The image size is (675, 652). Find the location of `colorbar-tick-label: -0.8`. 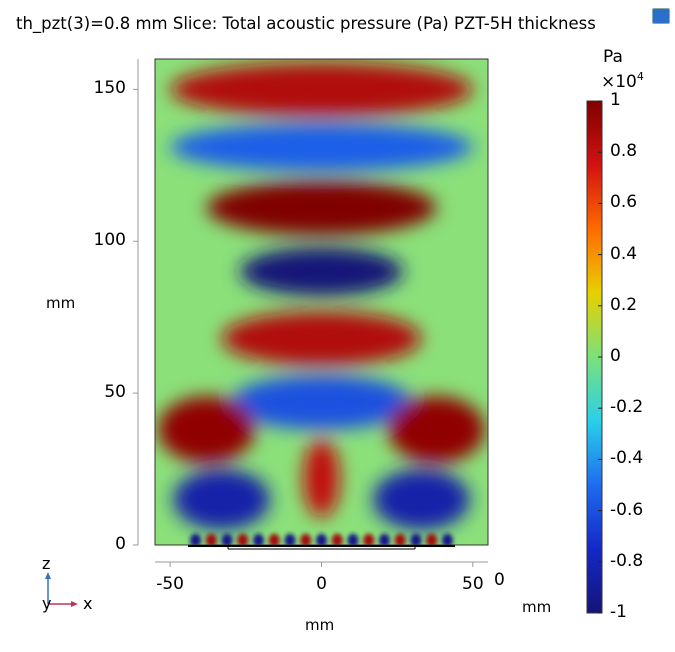

colorbar-tick-label: -0.8 is located at coordinates (627, 560).